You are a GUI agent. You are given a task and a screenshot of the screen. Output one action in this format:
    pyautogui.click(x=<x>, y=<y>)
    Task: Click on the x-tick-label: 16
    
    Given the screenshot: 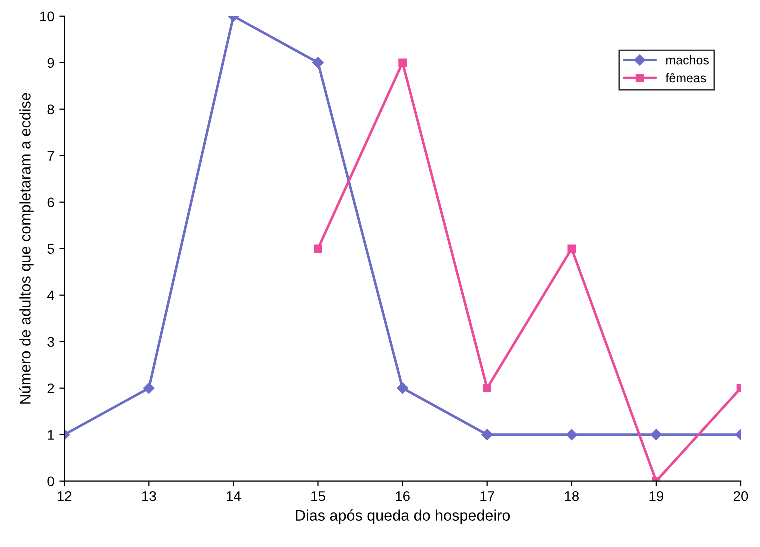 What is the action you would take?
    pyautogui.click(x=403, y=496)
    